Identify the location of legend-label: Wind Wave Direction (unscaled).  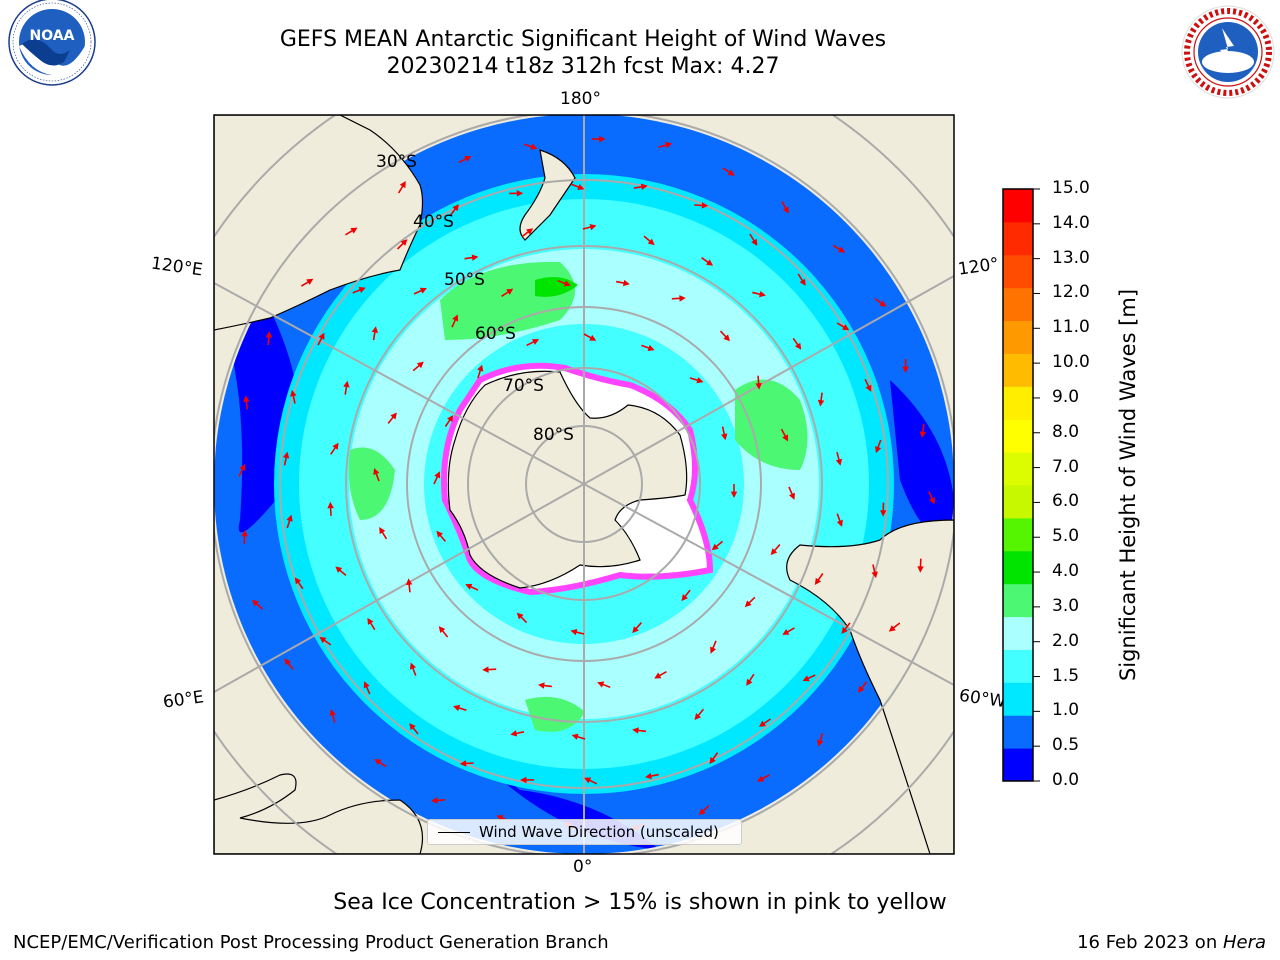
(599, 832).